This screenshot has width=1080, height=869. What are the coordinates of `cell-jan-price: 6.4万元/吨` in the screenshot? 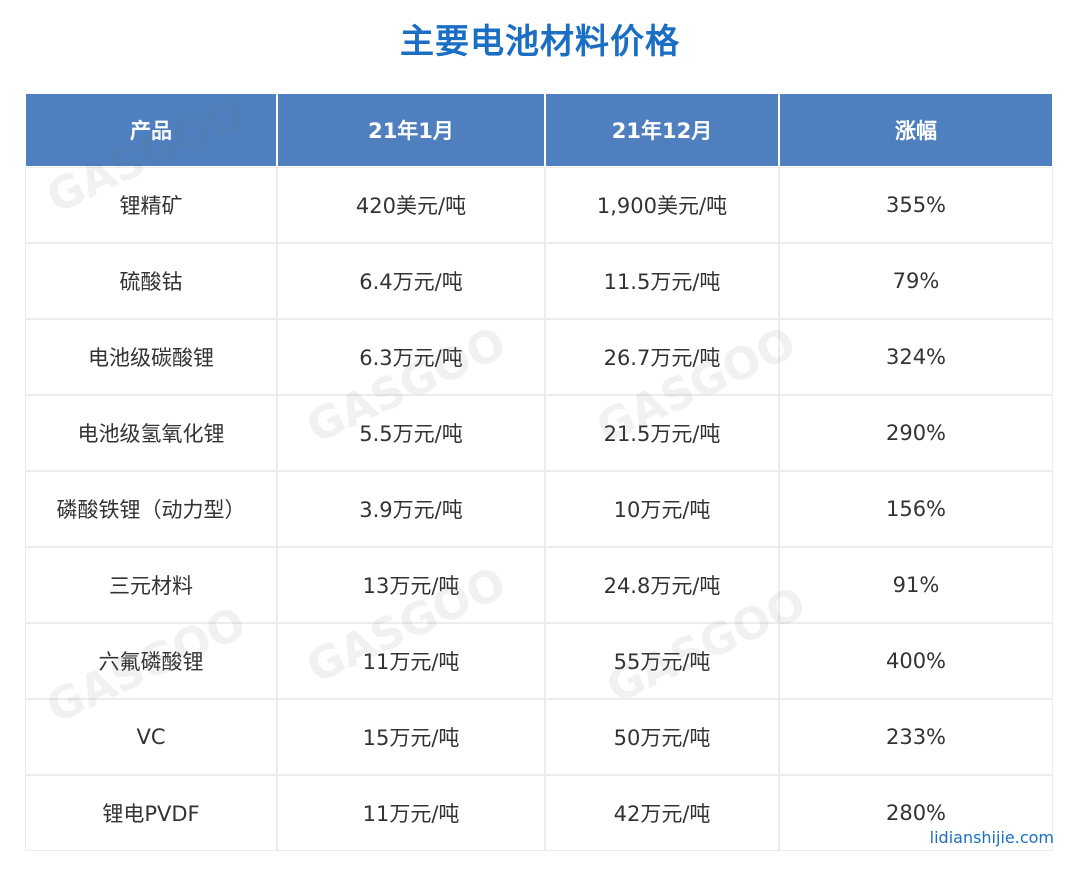 It's located at (411, 281).